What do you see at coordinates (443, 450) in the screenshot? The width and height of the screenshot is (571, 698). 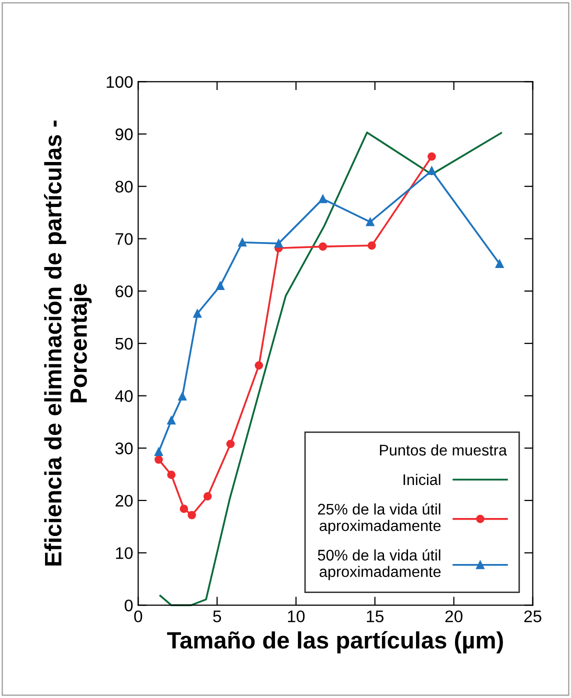 I see `legend-title: Puntos de muestra` at bounding box center [443, 450].